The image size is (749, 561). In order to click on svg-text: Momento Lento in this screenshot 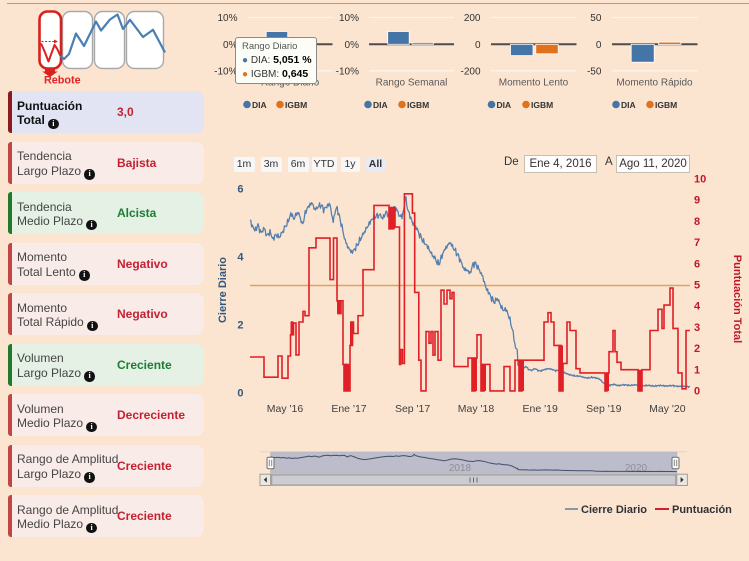, I will do `click(534, 83)`.